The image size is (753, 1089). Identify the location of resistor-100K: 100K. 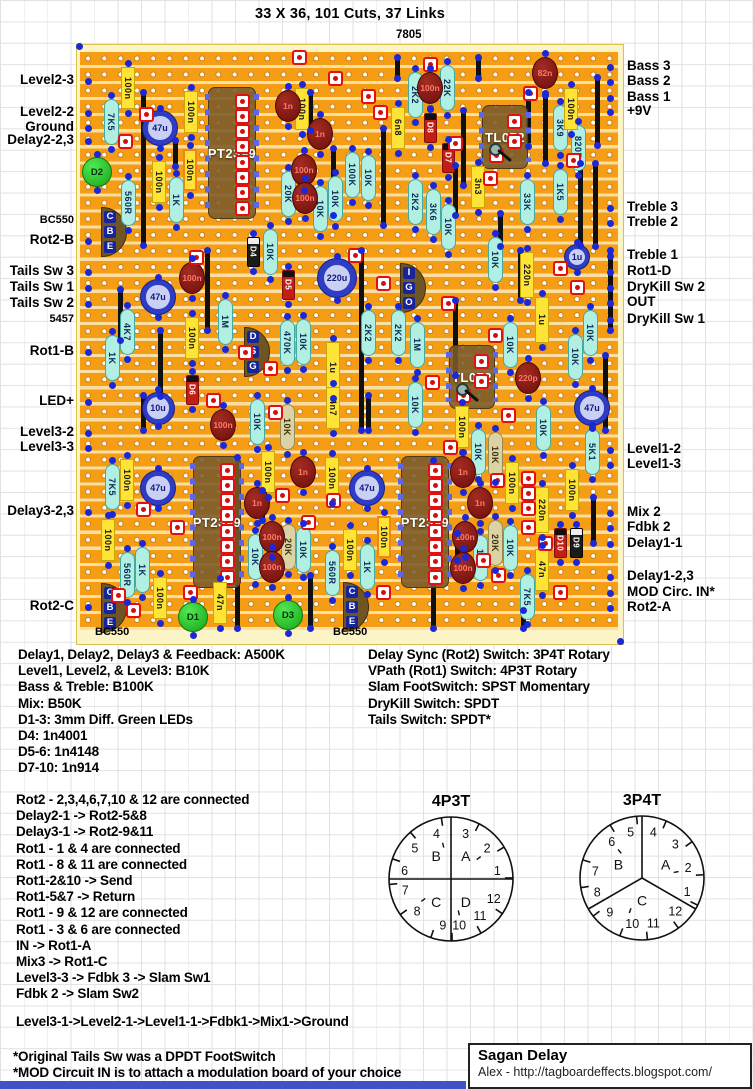
(352, 175).